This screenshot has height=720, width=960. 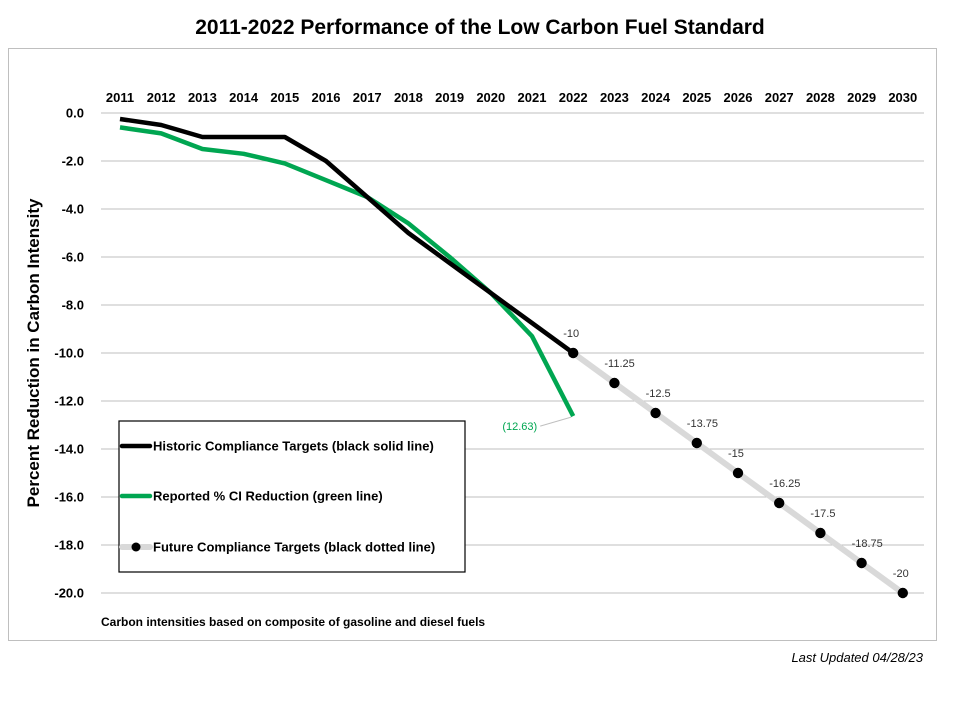 What do you see at coordinates (73, 161) in the screenshot?
I see `y-tick-label: -2.0` at bounding box center [73, 161].